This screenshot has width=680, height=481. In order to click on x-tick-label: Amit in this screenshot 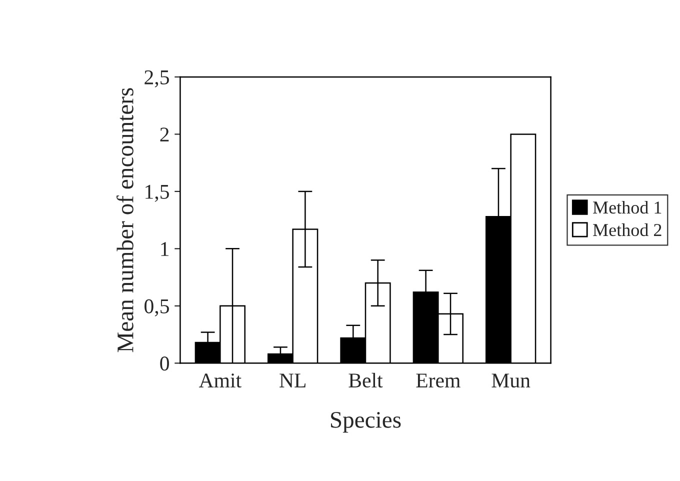, I will do `click(220, 381)`.